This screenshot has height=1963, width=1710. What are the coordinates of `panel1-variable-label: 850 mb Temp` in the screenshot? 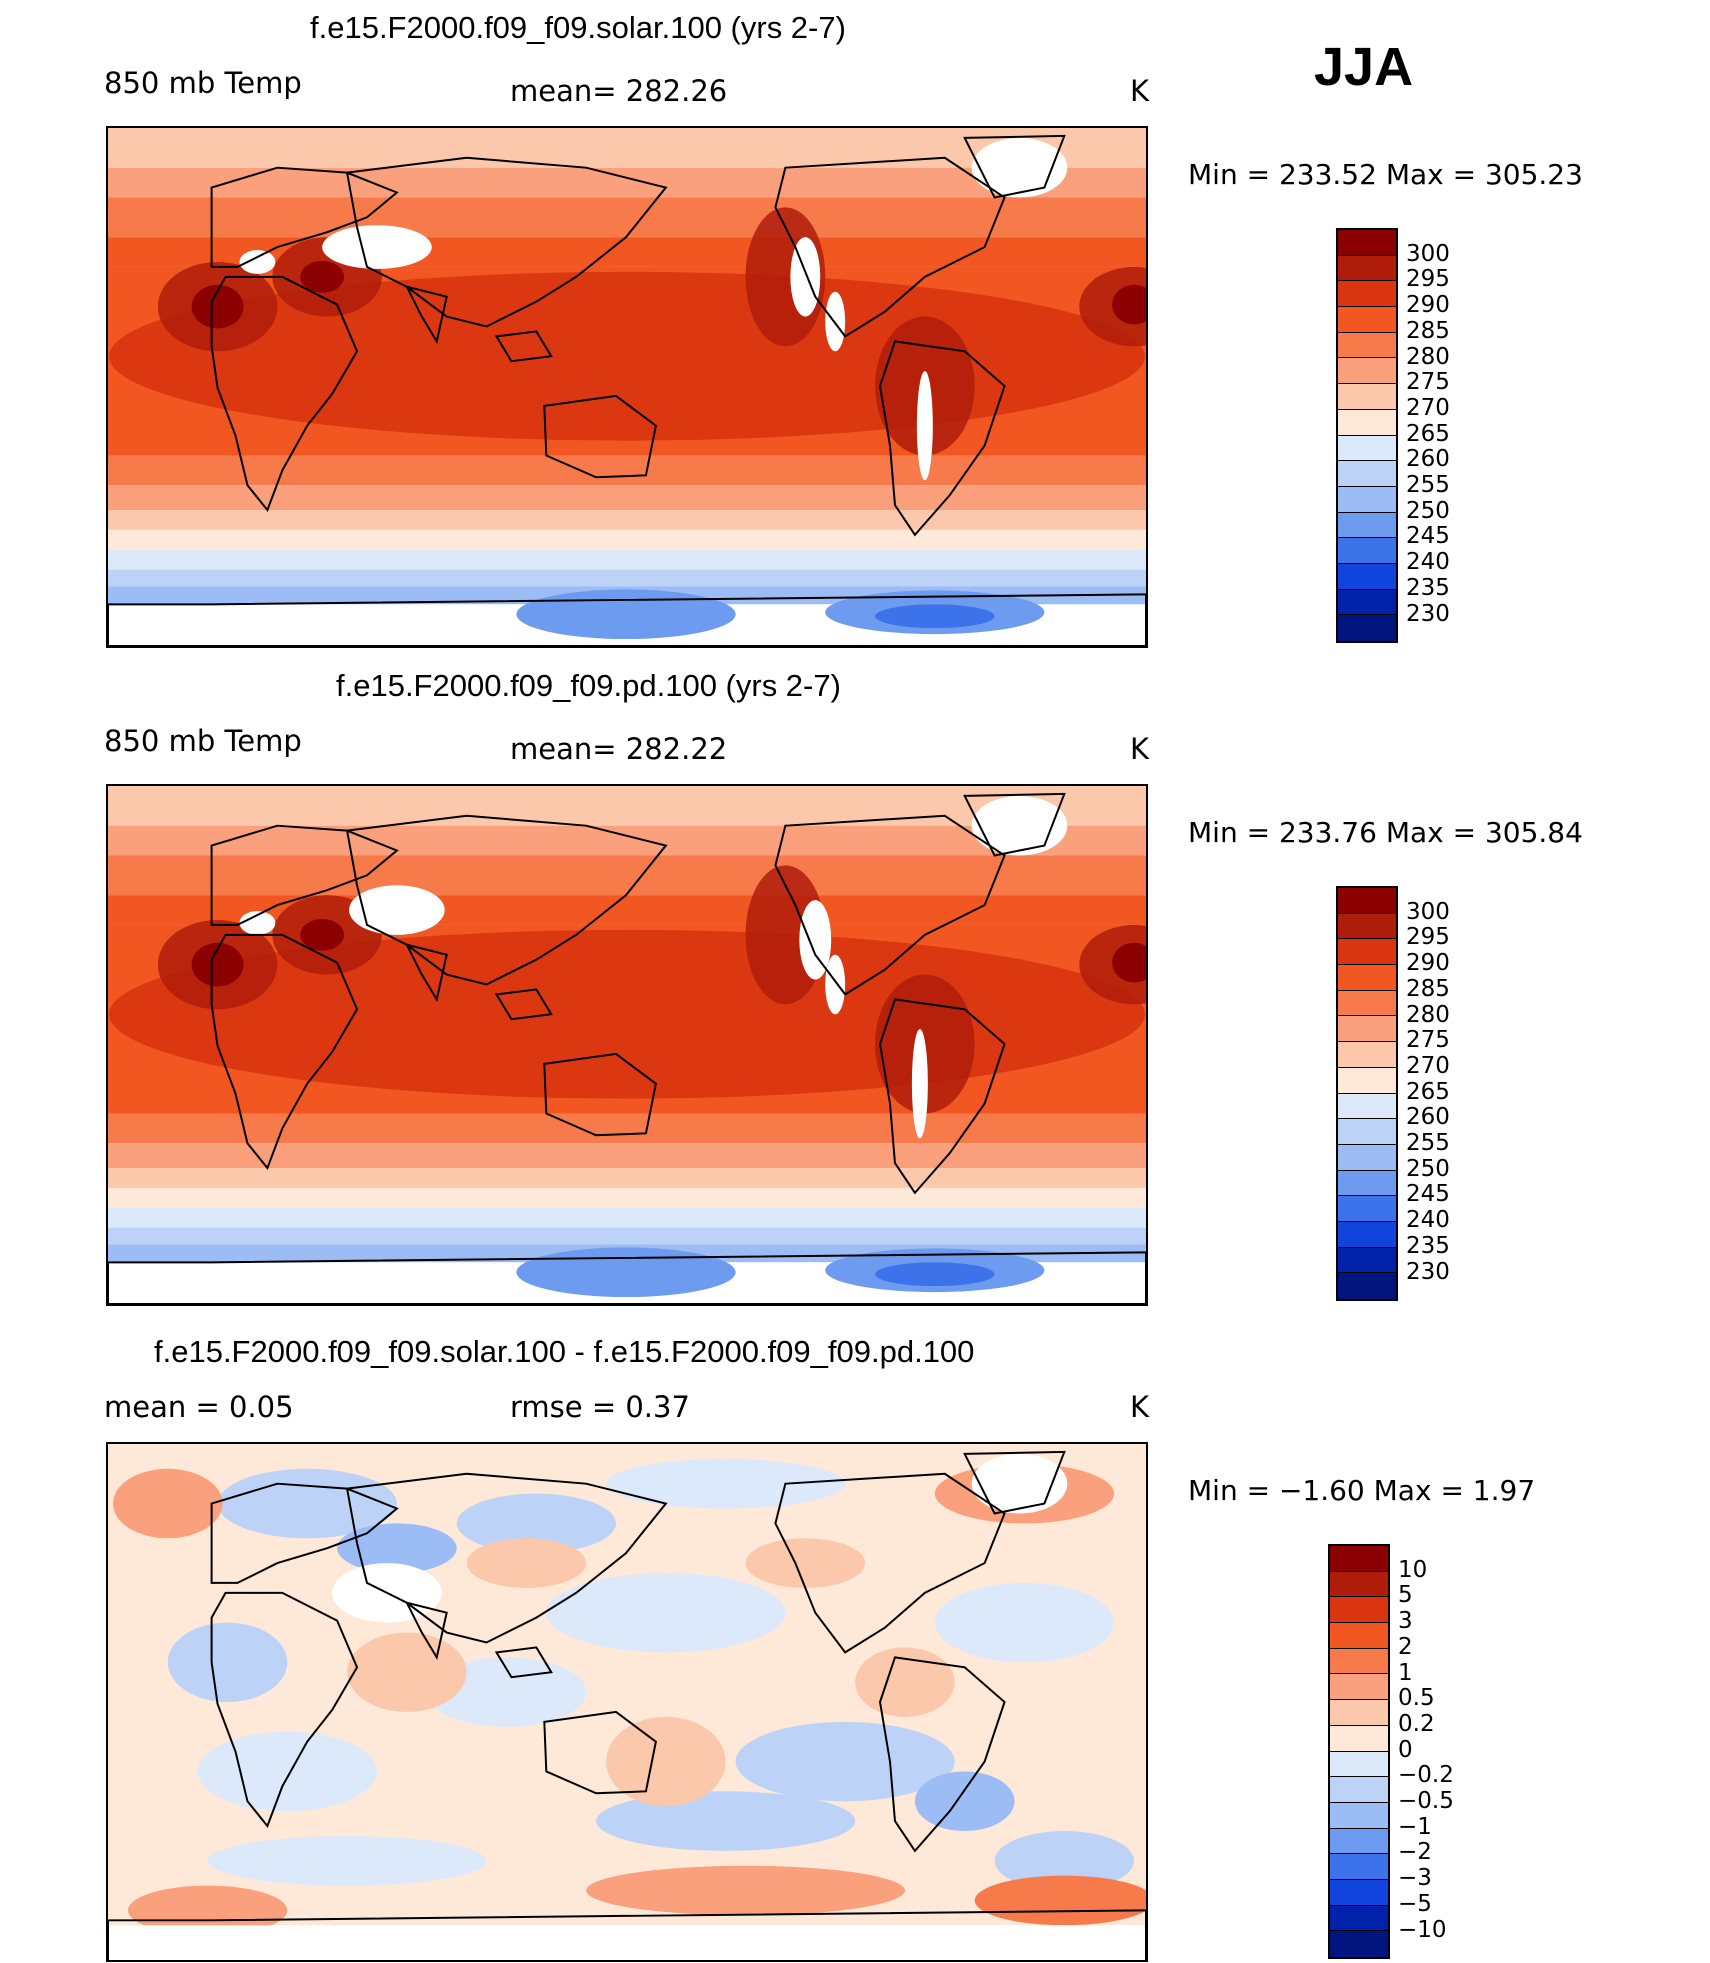 It's located at (203, 83).